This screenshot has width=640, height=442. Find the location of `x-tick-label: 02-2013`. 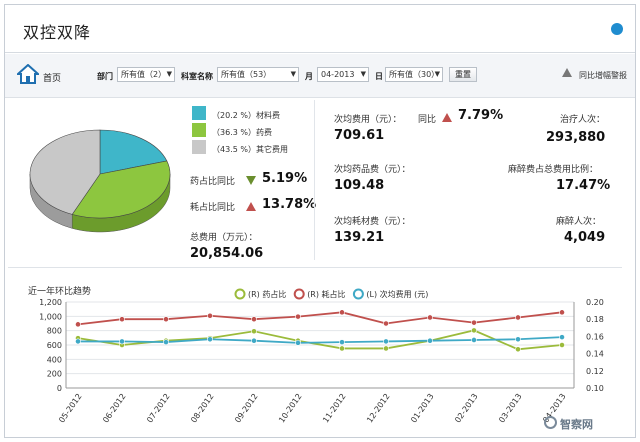

x-tick-label: 02-2013 is located at coordinates (466, 408).